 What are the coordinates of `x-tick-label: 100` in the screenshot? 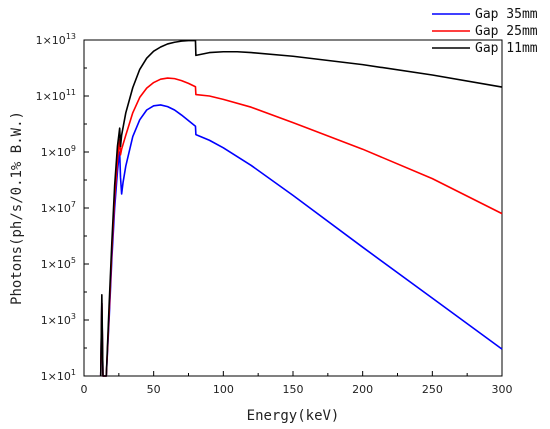 It's located at (223, 389).